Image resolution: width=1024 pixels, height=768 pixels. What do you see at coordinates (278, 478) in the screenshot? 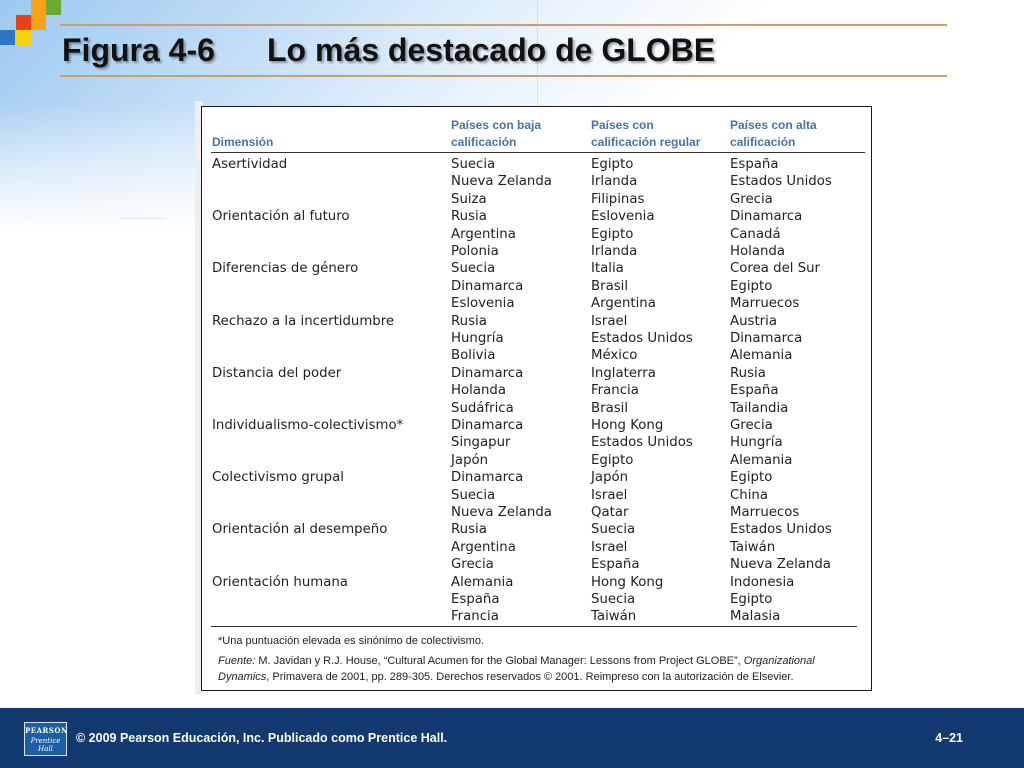
I see `dimension-cell: Colectivismo grupal` at bounding box center [278, 478].